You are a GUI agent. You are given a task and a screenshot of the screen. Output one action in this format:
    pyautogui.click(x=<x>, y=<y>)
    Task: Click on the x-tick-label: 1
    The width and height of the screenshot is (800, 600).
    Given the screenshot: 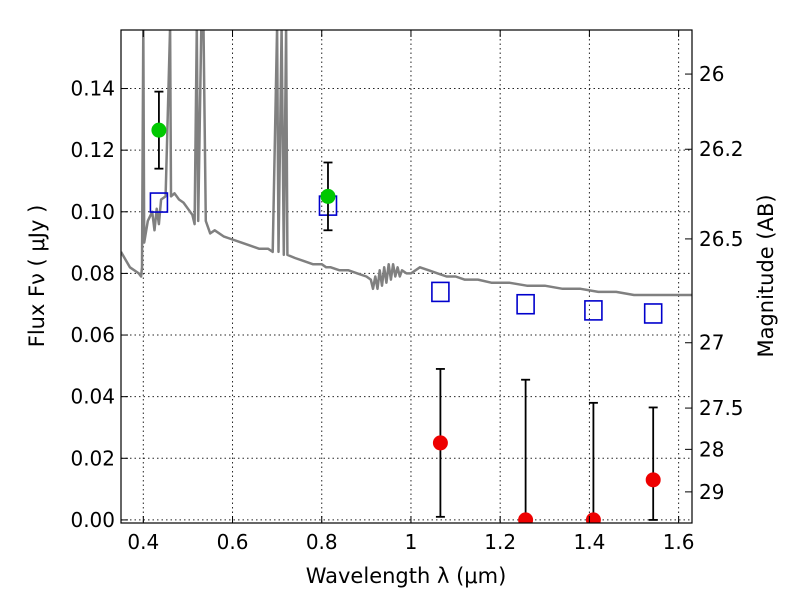 What is the action you would take?
    pyautogui.click(x=411, y=542)
    